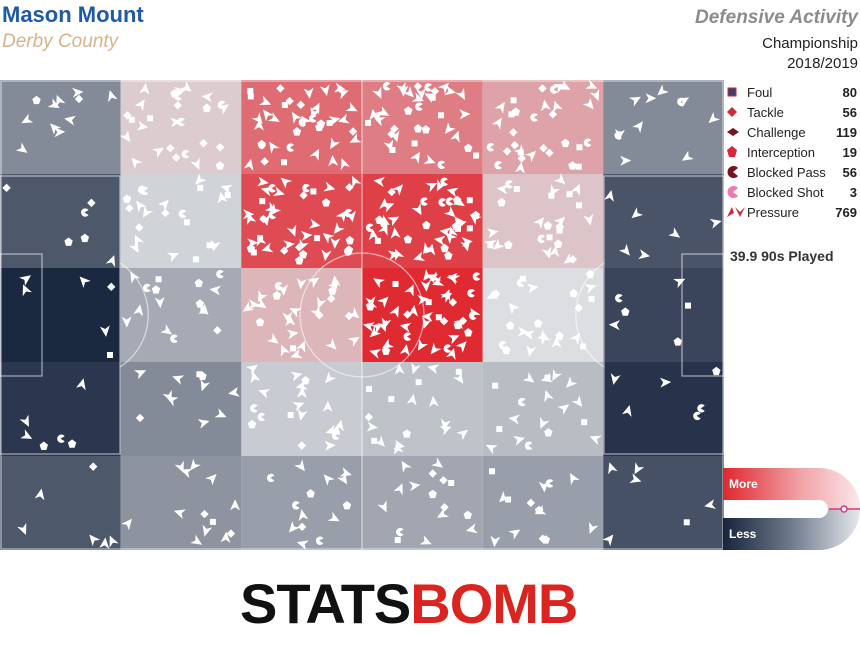  What do you see at coordinates (21, 315) in the screenshot?
I see `left-six-yard-box` at bounding box center [21, 315].